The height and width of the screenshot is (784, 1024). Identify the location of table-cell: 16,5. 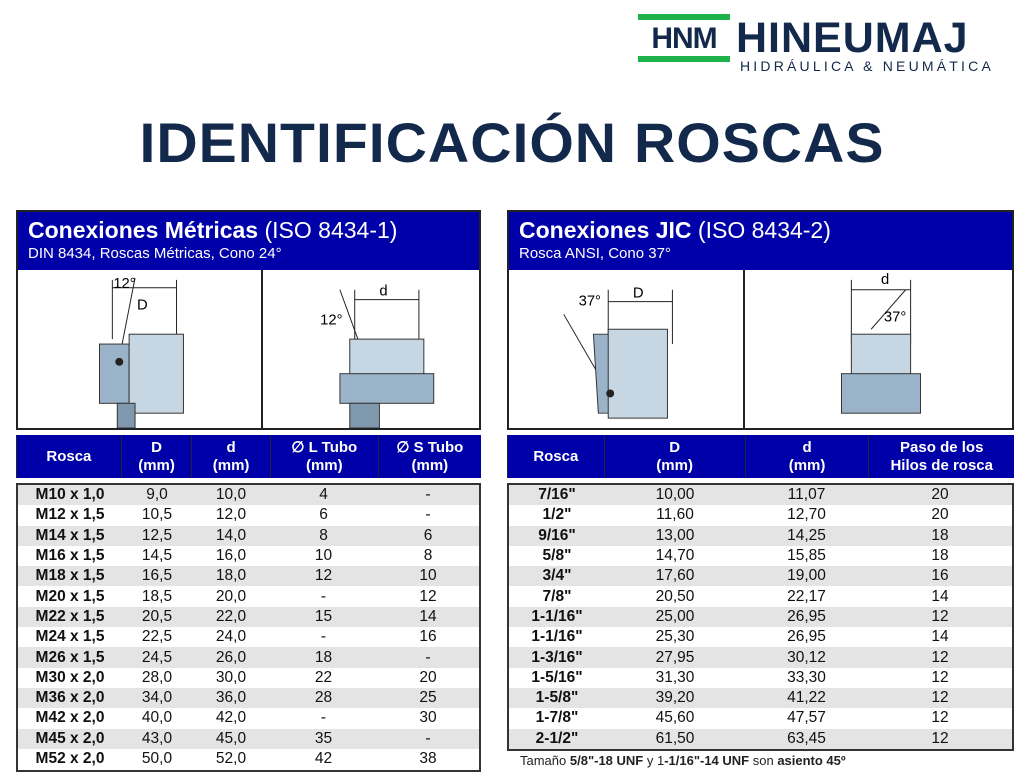
(157, 576).